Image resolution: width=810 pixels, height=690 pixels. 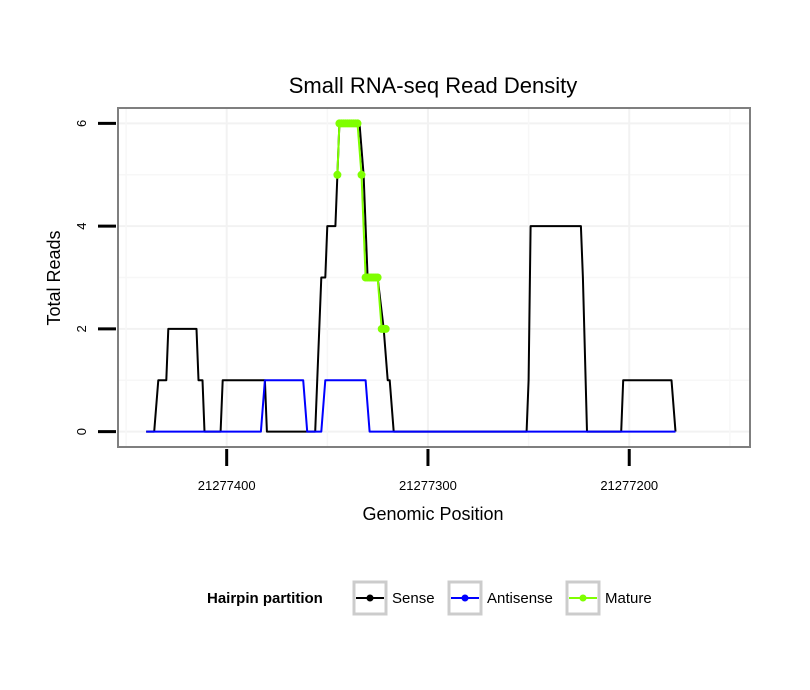 What do you see at coordinates (265, 598) in the screenshot?
I see `legend-title: Hairpin partition` at bounding box center [265, 598].